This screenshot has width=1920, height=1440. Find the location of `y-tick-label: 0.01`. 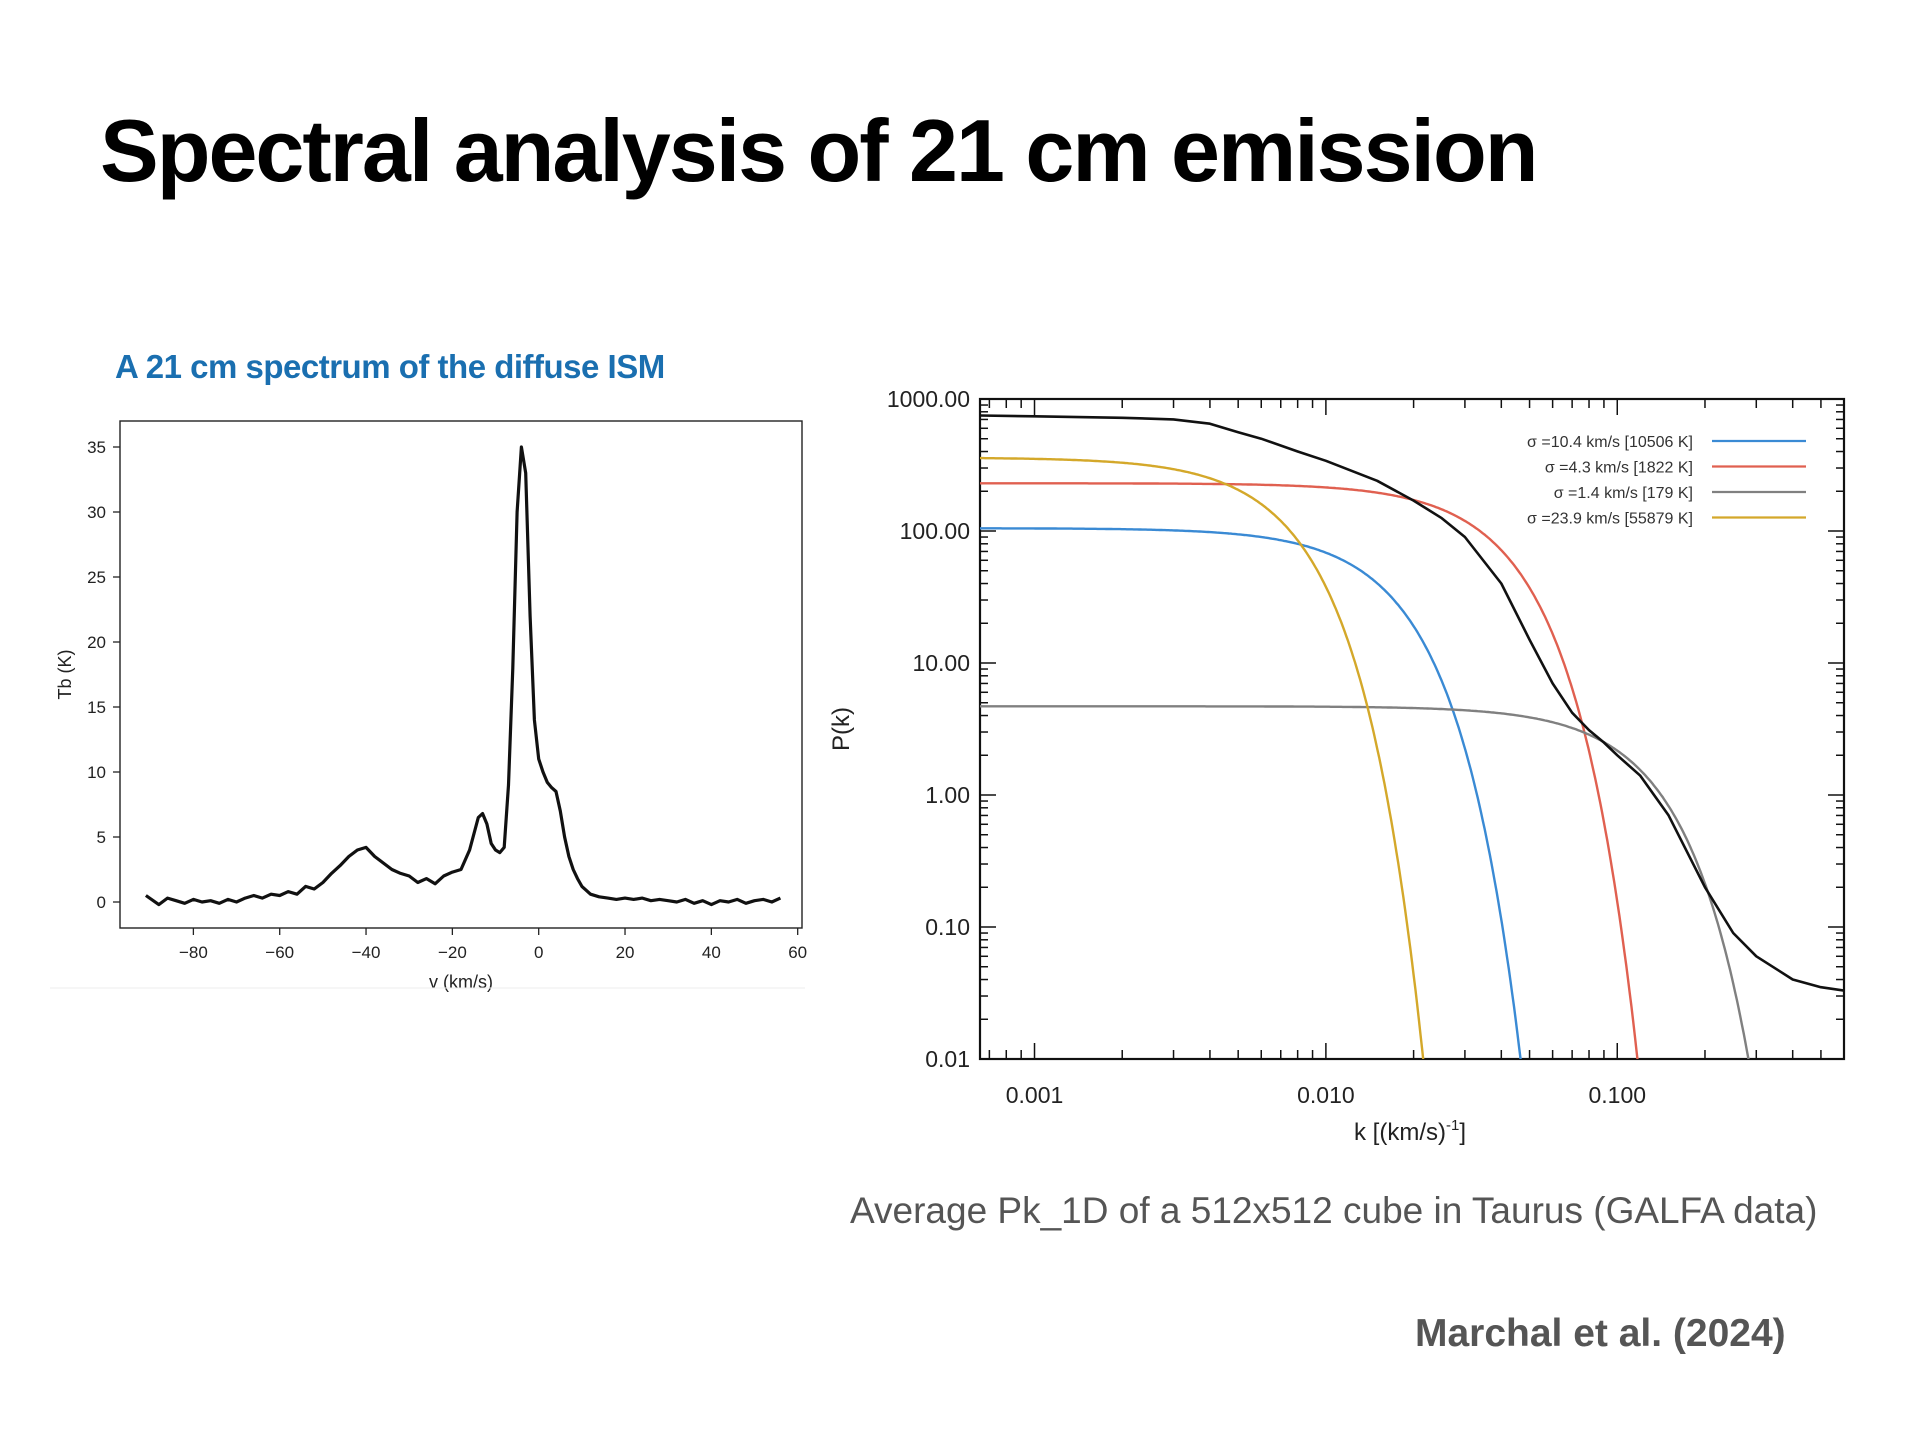

y-tick-label: 0.01 is located at coordinates (947, 1059).